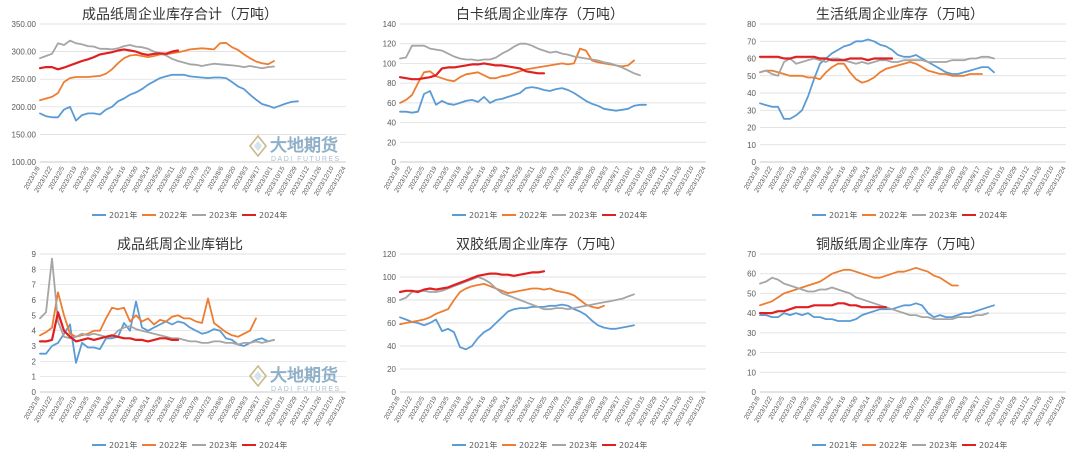 This screenshot has width=1080, height=460. I want to click on y-tick-label: 5, so click(34, 315).